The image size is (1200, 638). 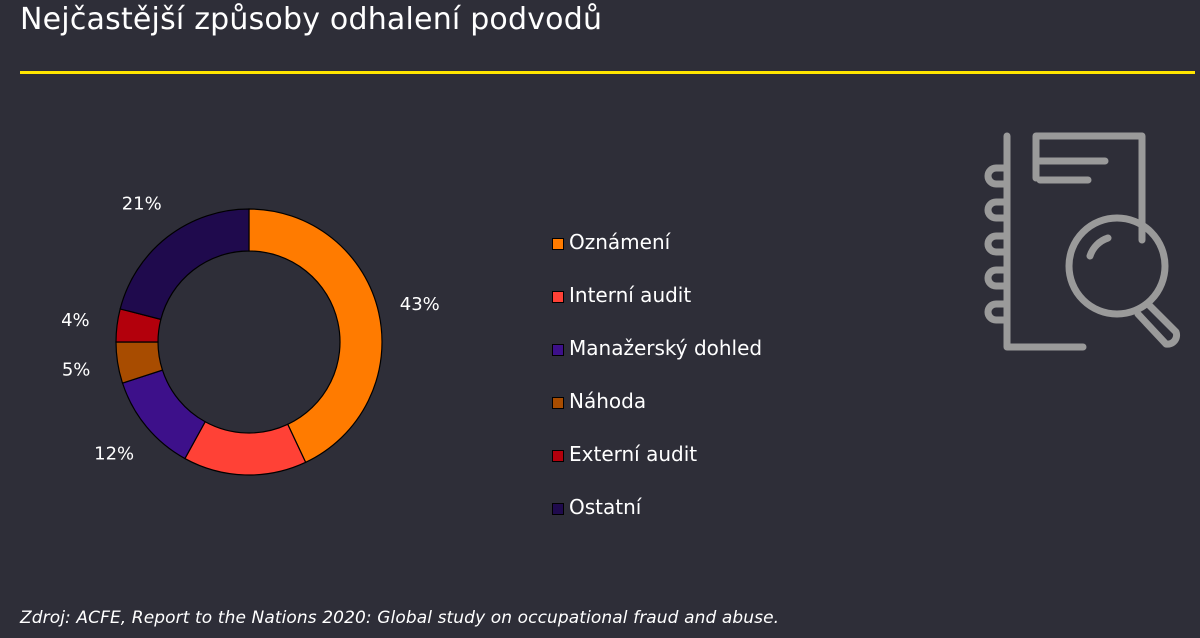 I want to click on legend-label: Manažerský dohled, so click(x=666, y=348).